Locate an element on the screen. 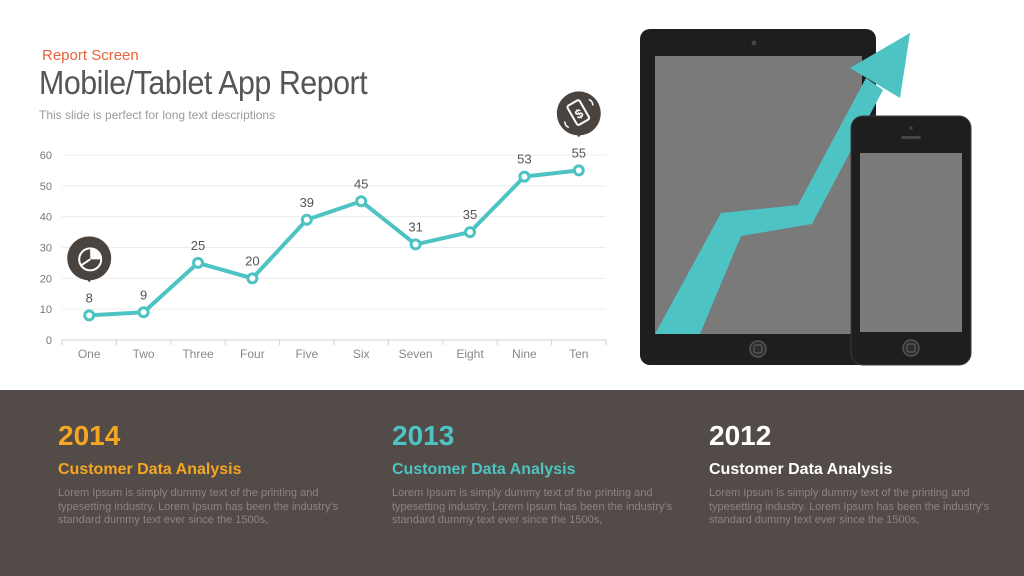 Image resolution: width=1024 pixels, height=576 pixels. x-tick-label: Five is located at coordinates (306, 354).